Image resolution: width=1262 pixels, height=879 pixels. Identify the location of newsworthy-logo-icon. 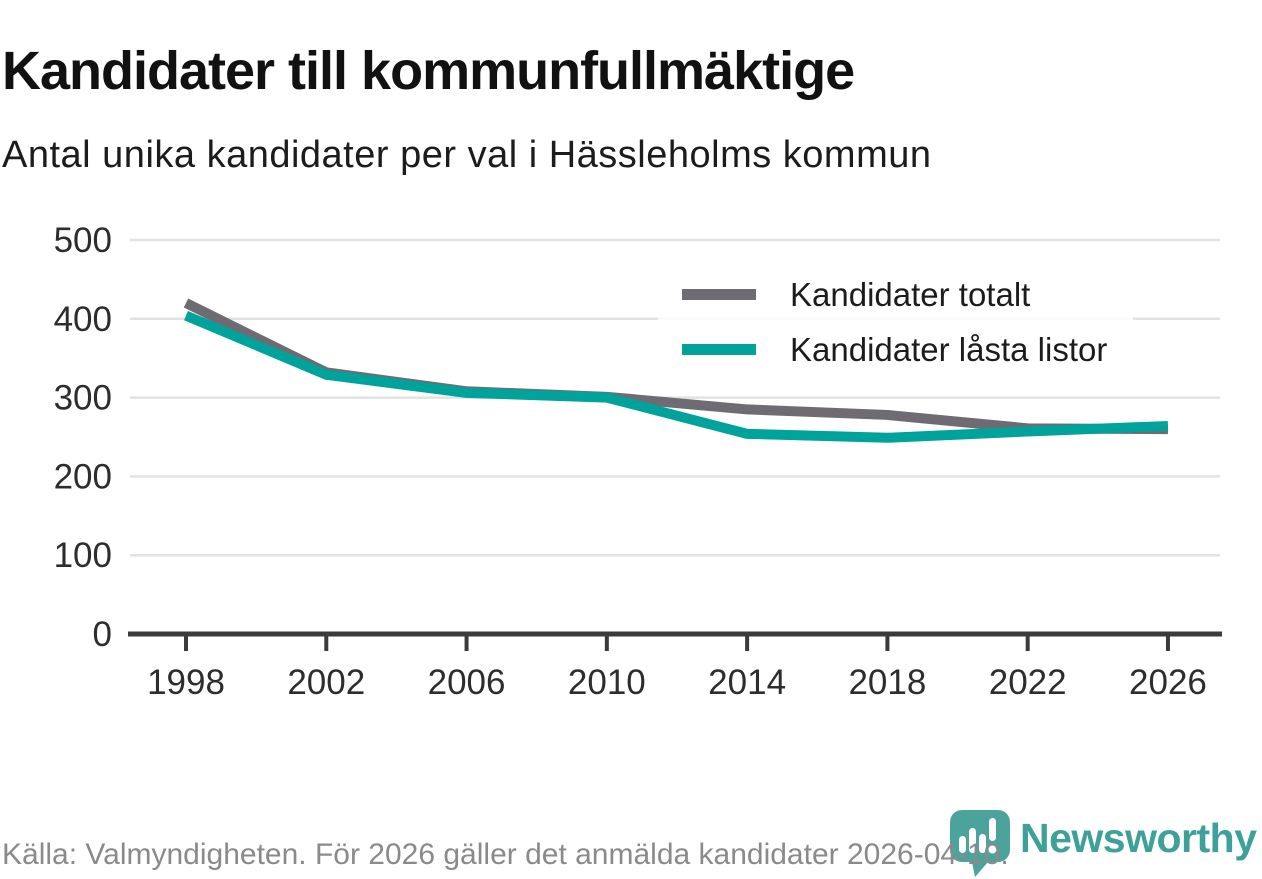
(980, 843).